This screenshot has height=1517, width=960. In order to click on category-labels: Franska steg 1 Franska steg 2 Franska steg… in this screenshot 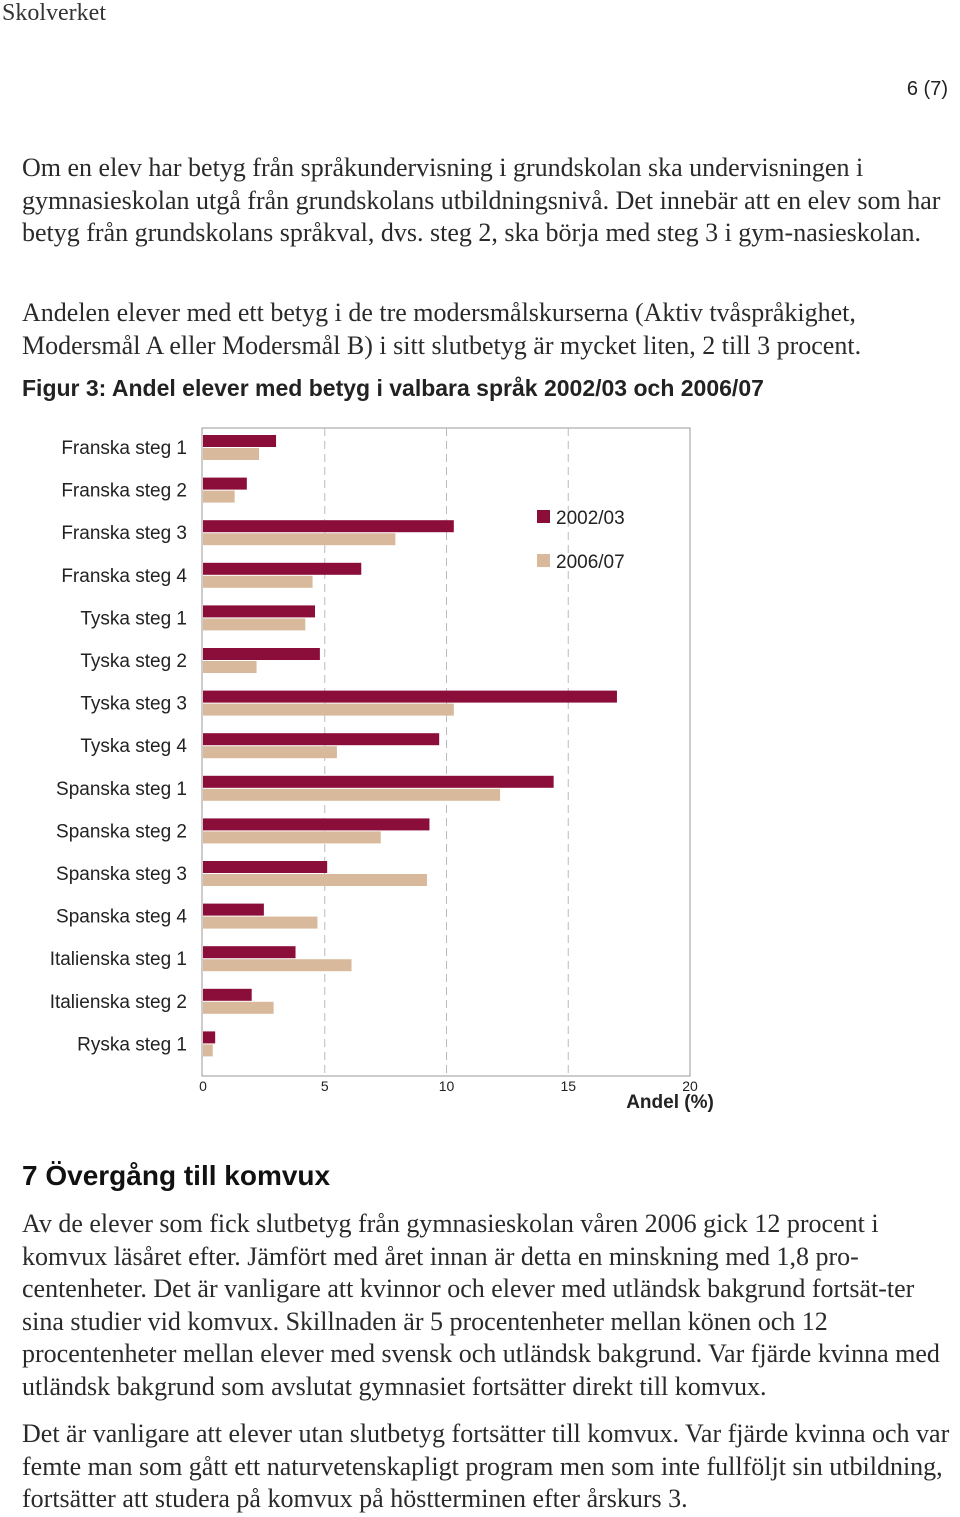, I will do `click(119, 746)`.